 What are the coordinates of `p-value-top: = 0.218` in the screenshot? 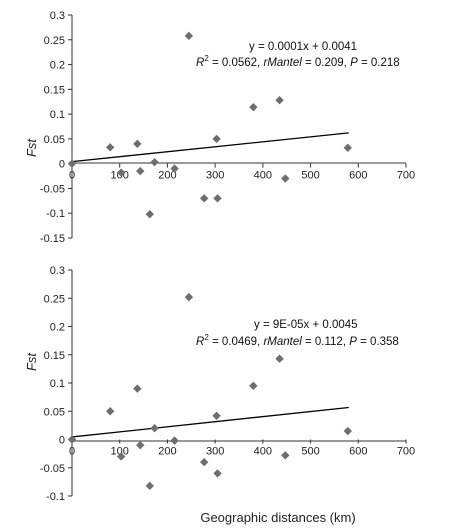 It's located at (379, 63).